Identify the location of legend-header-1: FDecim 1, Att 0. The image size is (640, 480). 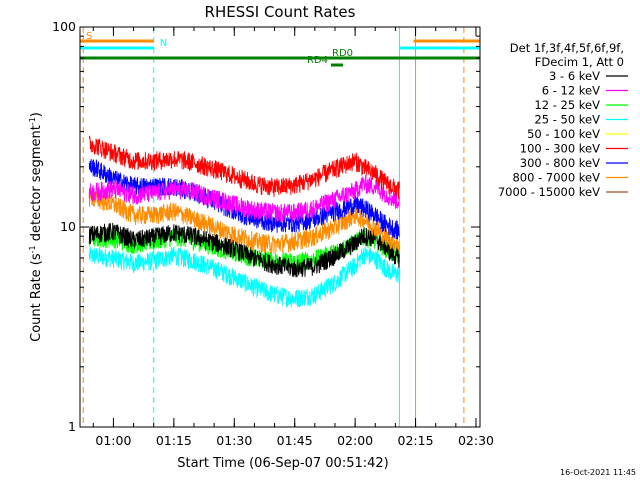
(579, 62).